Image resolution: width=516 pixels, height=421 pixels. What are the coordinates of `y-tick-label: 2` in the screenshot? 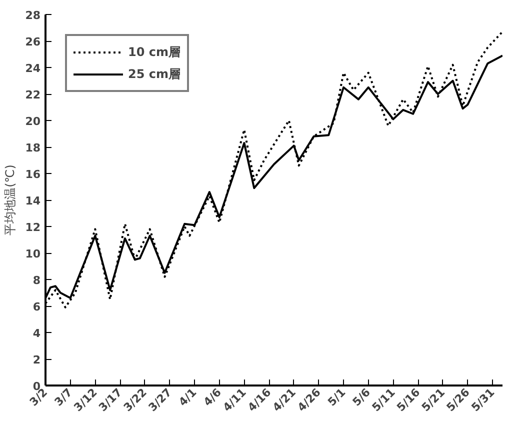 It's located at (36, 360).